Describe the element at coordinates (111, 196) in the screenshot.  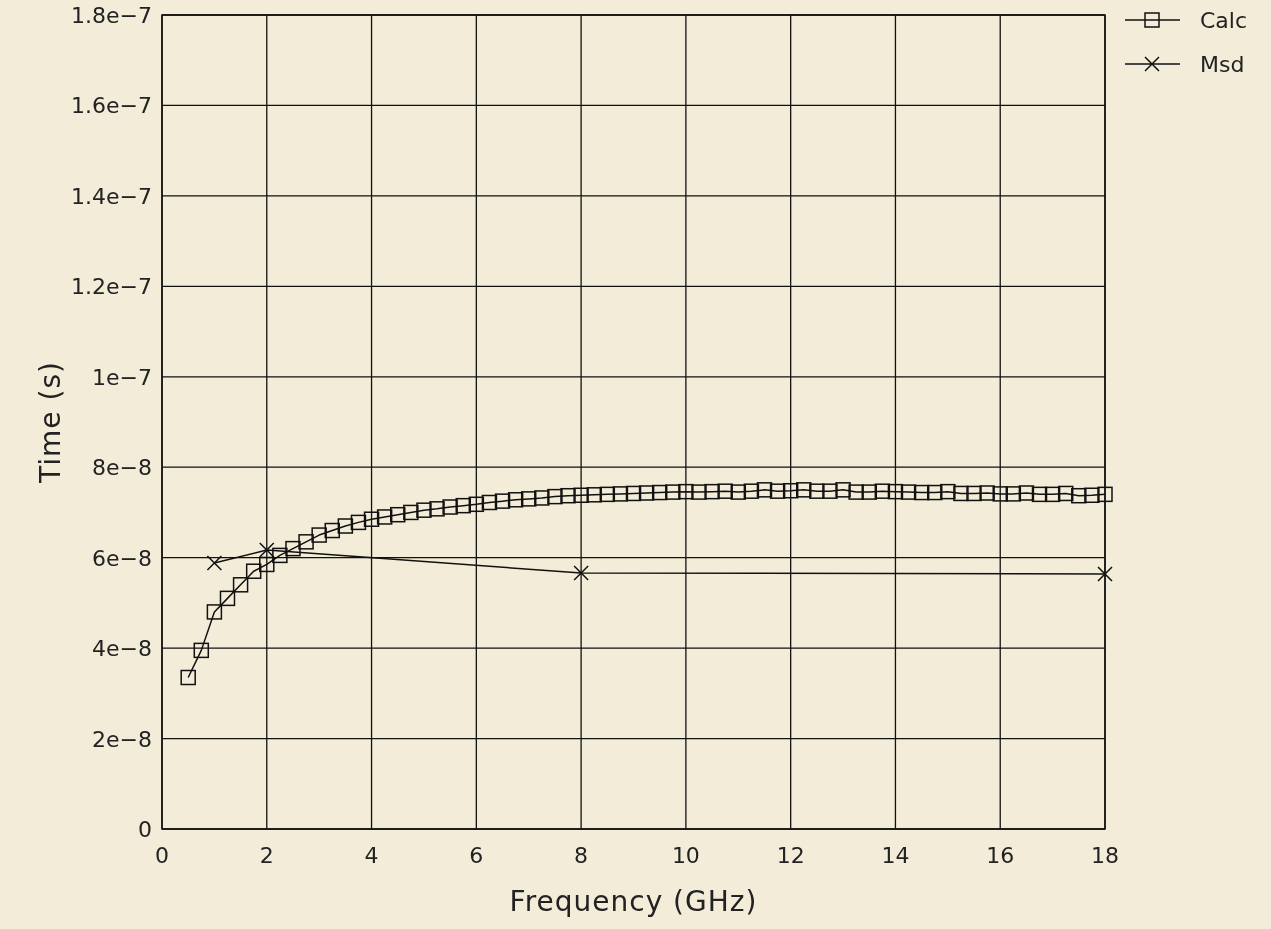
I see `y-tick-label: 1.4e−7` at that location.